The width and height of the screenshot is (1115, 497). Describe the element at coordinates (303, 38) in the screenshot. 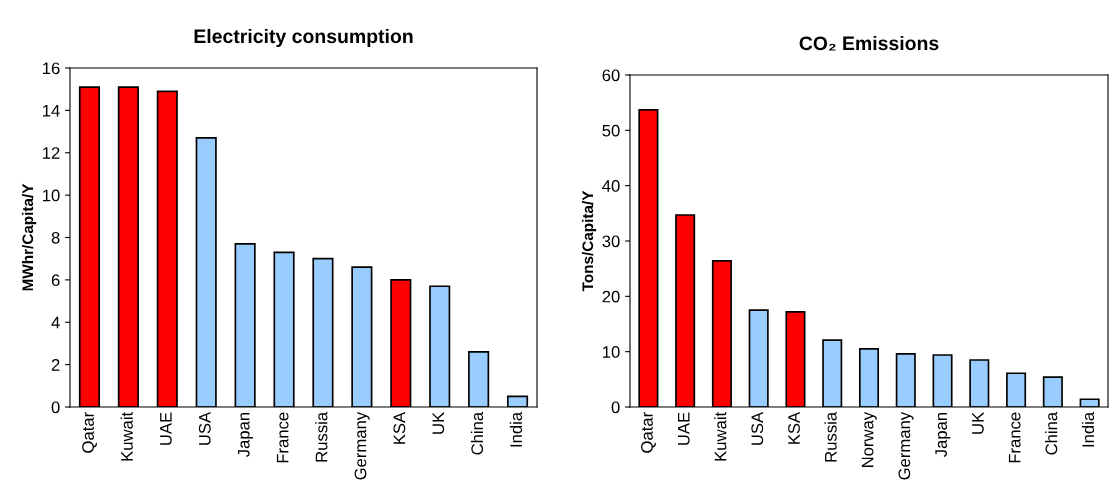

I see `chart-title: Electricity consumption` at that location.